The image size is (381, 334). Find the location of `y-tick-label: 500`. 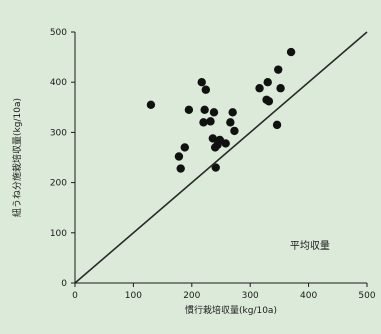

y-tick-label: 500 is located at coordinates (58, 33).